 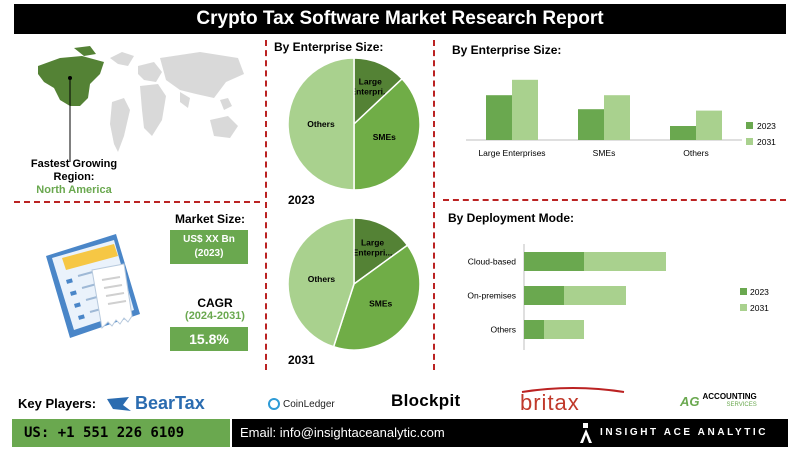 What do you see at coordinates (74, 170) in the screenshot?
I see `region-label: Fastest Growing Region:` at bounding box center [74, 170].